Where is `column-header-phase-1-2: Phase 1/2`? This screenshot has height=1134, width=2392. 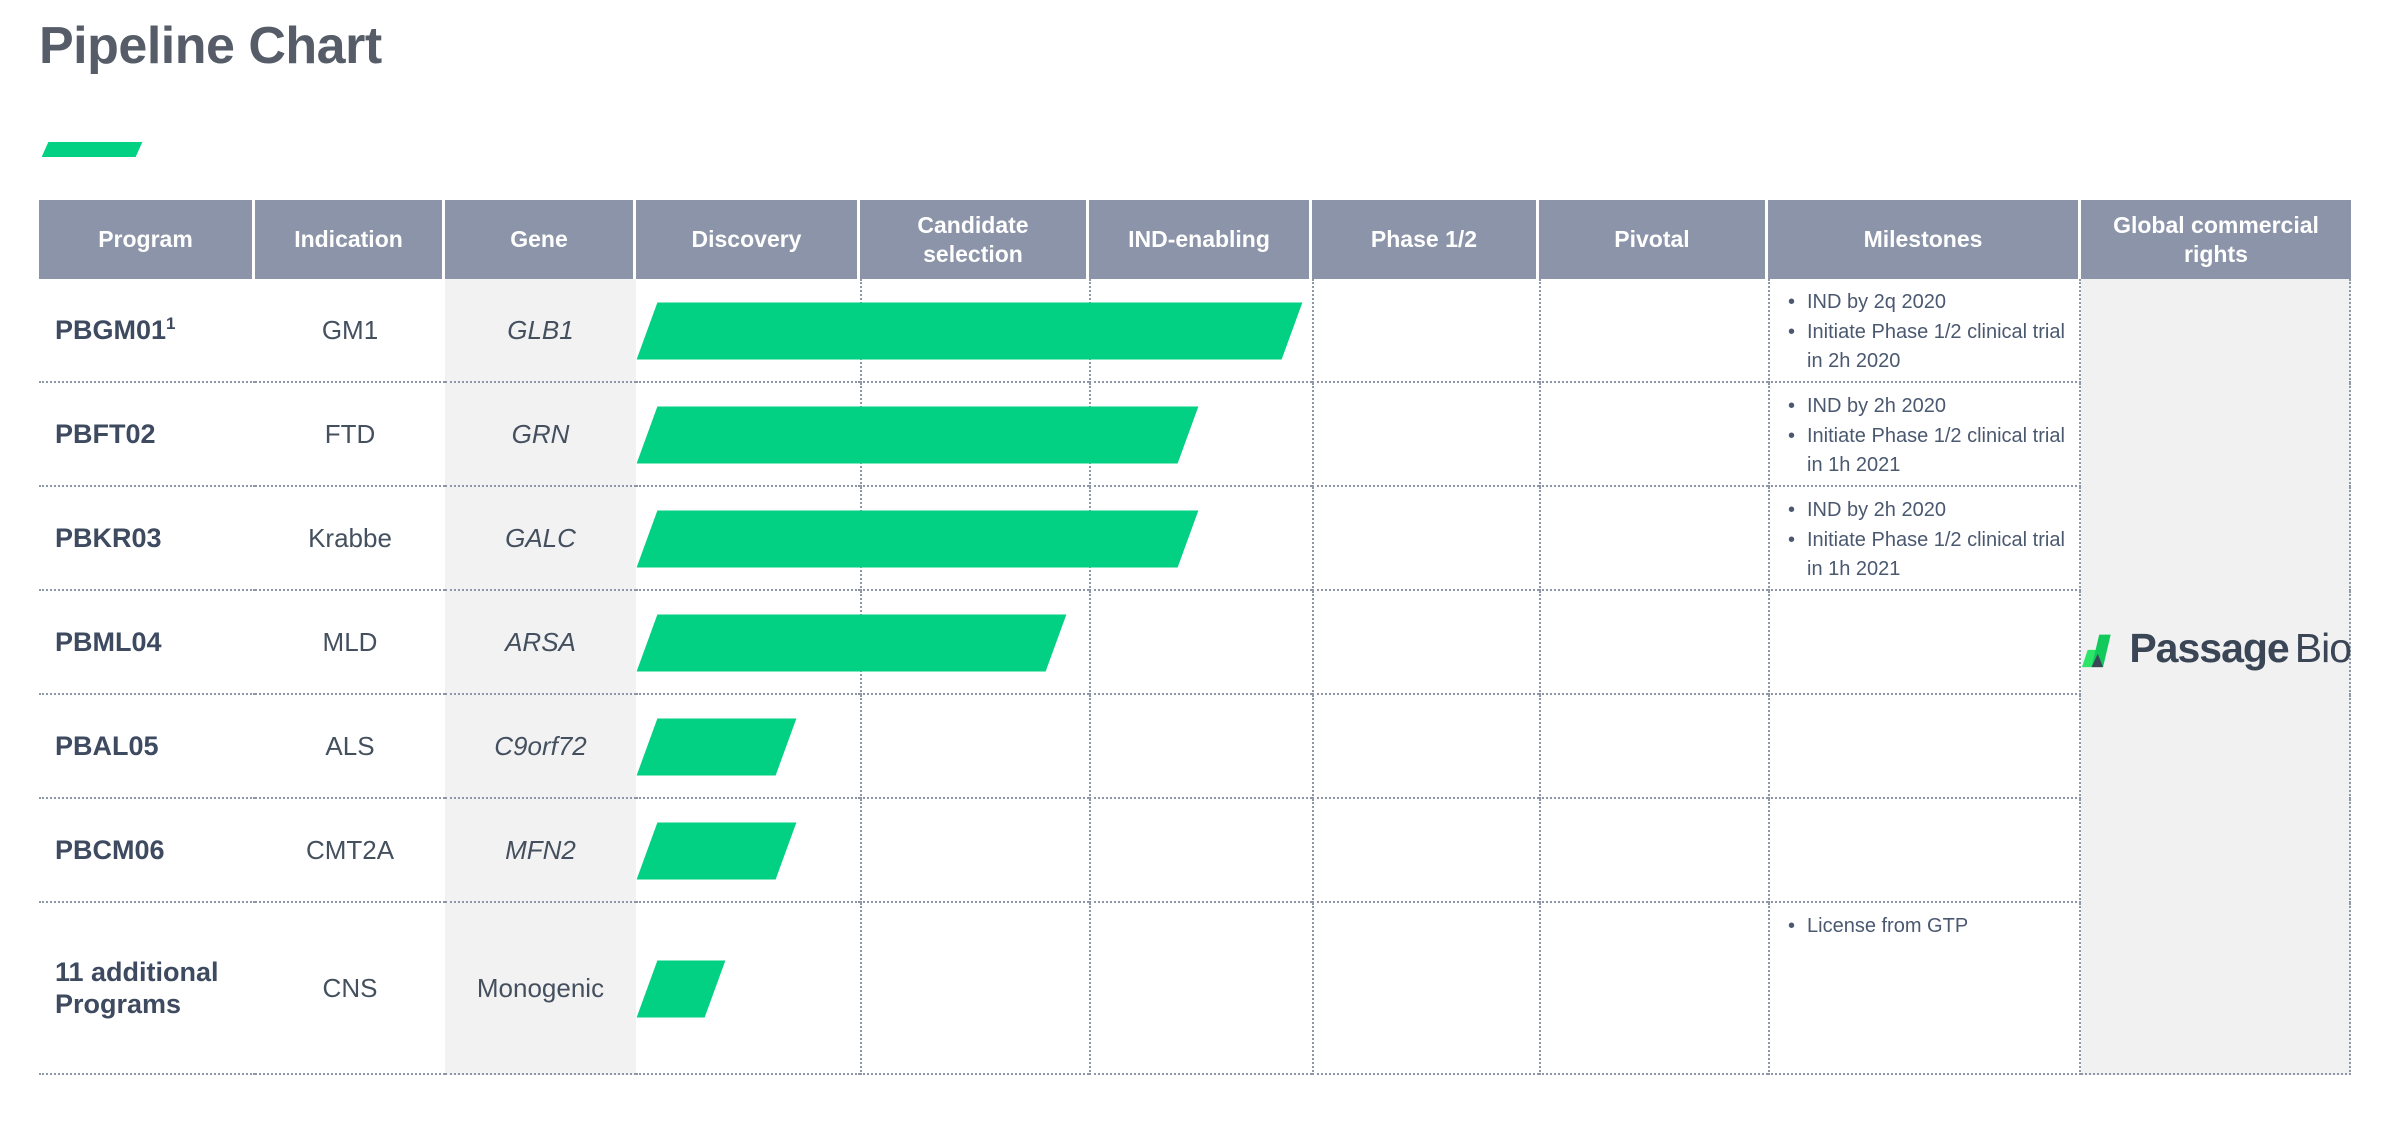
column-header-phase-1-2: Phase 1/2 is located at coordinates (1425, 239).